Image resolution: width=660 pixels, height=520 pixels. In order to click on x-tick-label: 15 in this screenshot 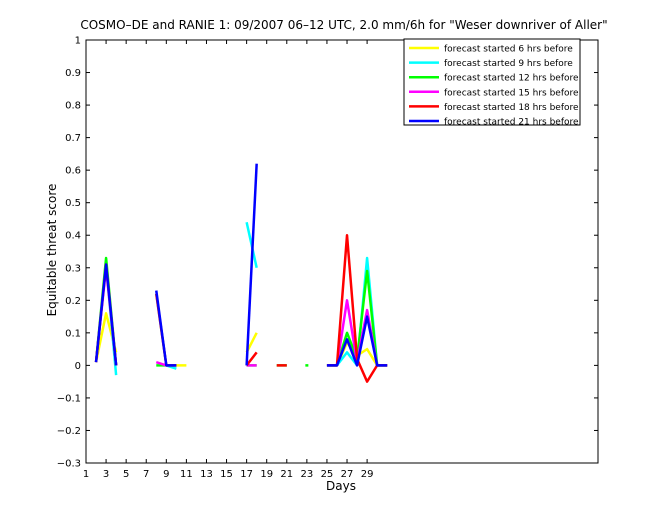, I will do `click(226, 474)`.